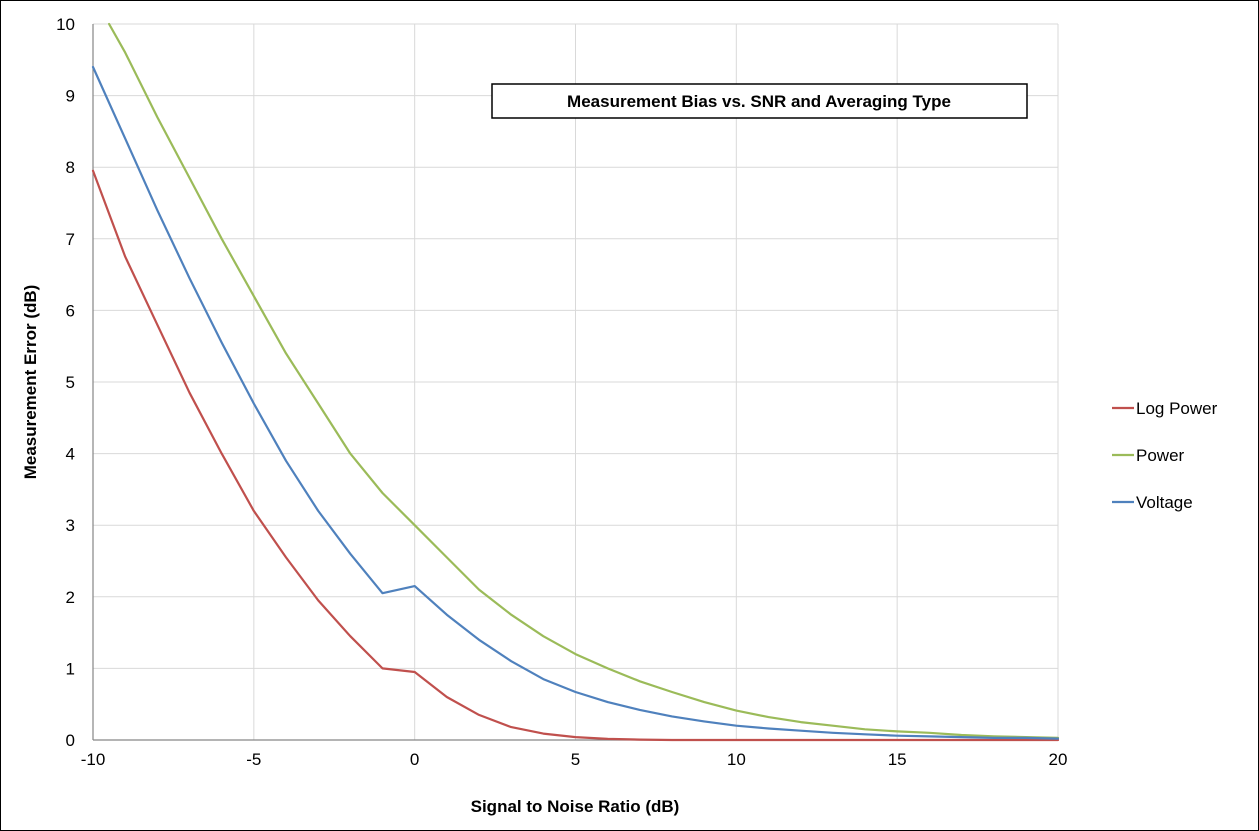 Image resolution: width=1259 pixels, height=831 pixels. I want to click on y-tick-label: 7, so click(70, 239).